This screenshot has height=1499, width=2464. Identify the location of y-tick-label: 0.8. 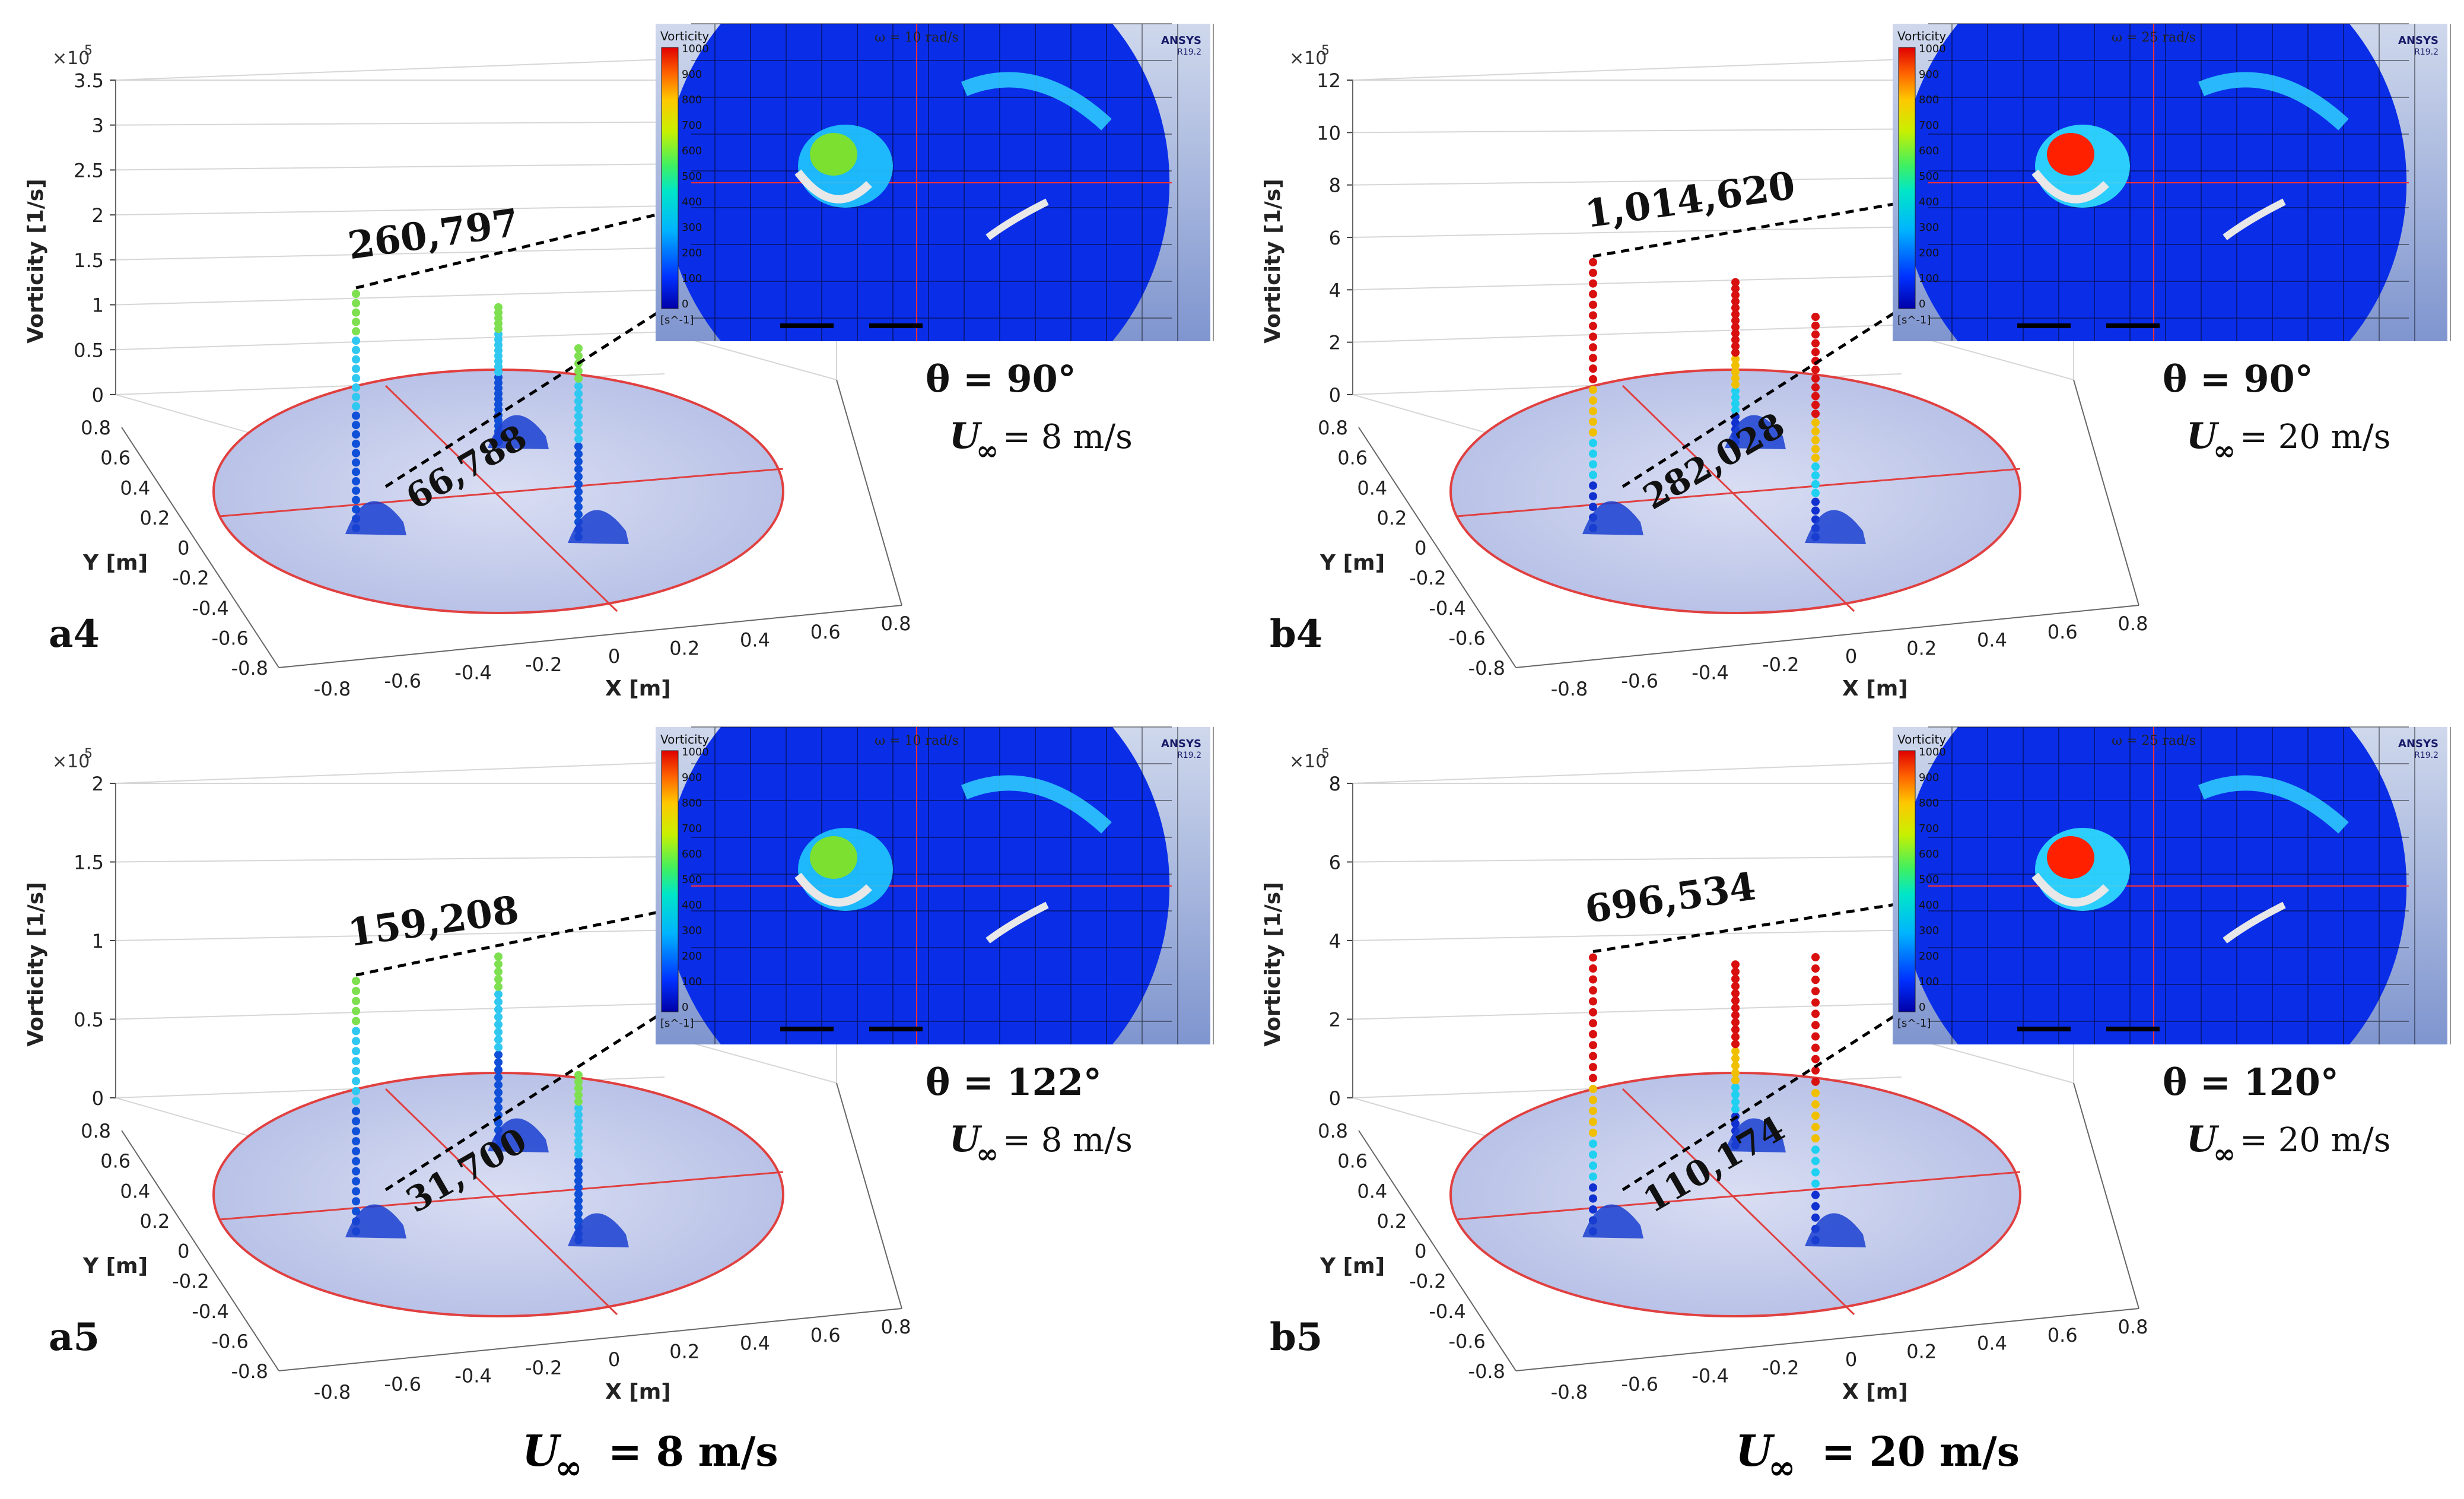
(96, 428).